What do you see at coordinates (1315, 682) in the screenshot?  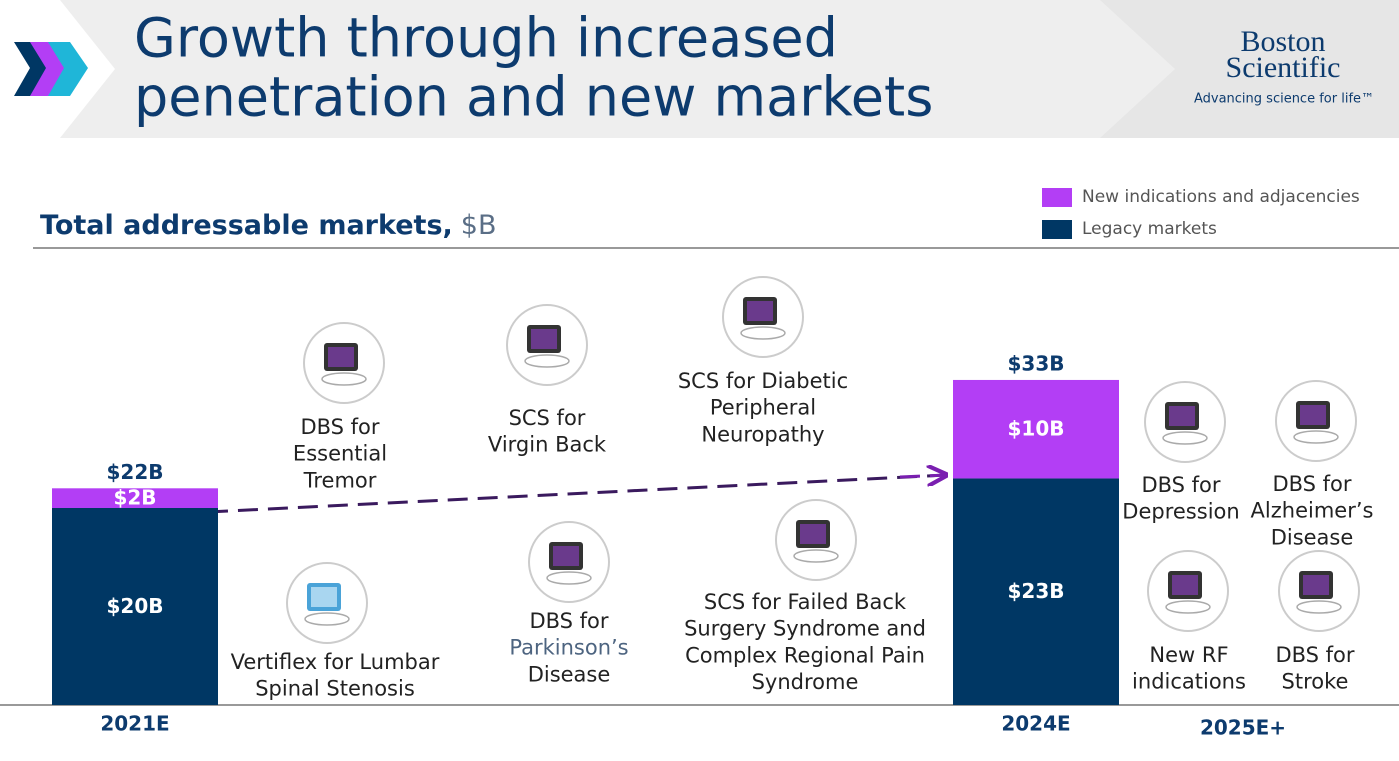 I see `item-label: Stroke` at bounding box center [1315, 682].